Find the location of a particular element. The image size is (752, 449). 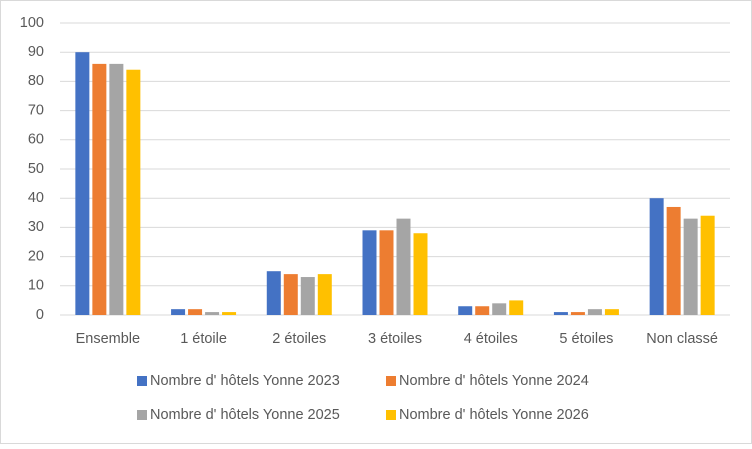

y-tick-label: 20 is located at coordinates (36, 256).